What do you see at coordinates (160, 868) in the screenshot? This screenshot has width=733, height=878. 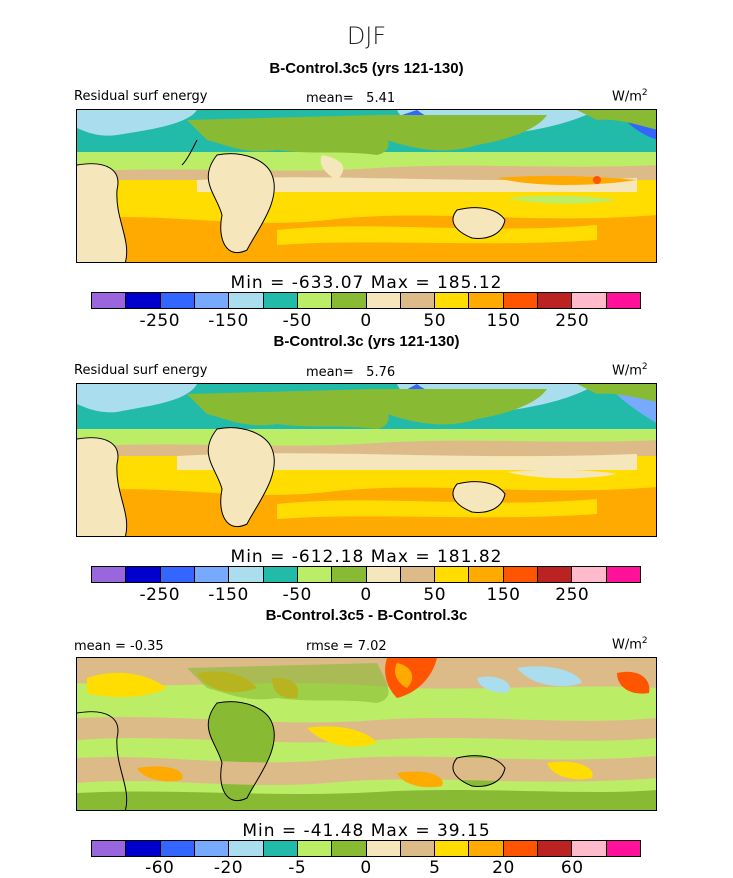 I see `colorbar-tick-label: -60` at bounding box center [160, 868].